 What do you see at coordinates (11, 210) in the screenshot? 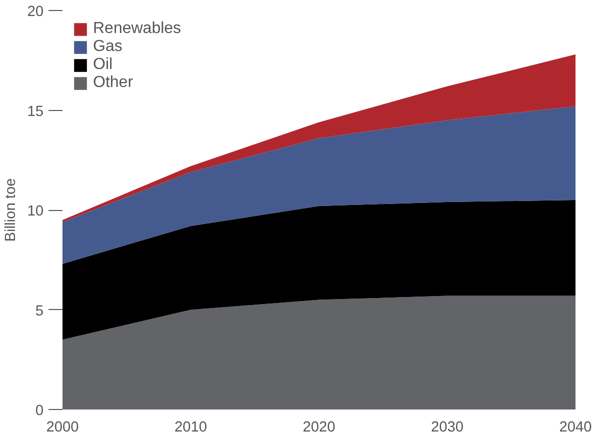
I see `y-axis-title: Billion toe` at bounding box center [11, 210].